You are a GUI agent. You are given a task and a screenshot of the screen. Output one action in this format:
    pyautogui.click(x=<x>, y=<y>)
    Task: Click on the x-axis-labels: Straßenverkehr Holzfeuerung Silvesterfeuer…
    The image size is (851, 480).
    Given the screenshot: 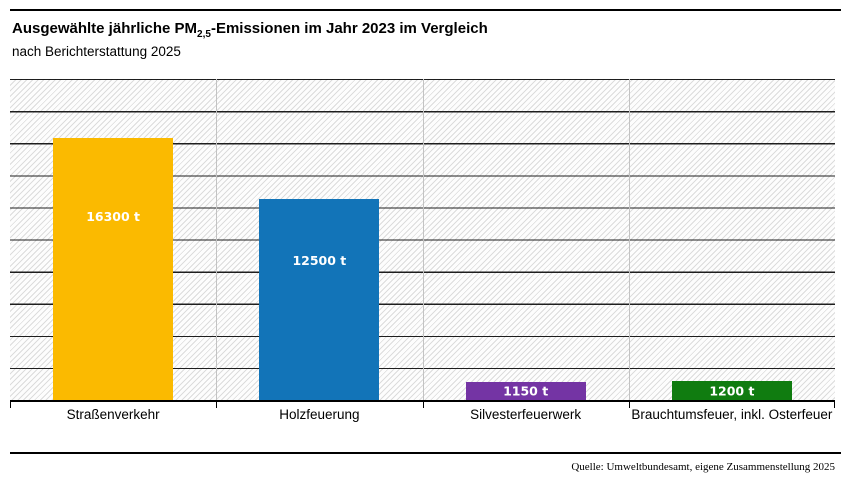 What is the action you would take?
    pyautogui.click(x=422, y=414)
    